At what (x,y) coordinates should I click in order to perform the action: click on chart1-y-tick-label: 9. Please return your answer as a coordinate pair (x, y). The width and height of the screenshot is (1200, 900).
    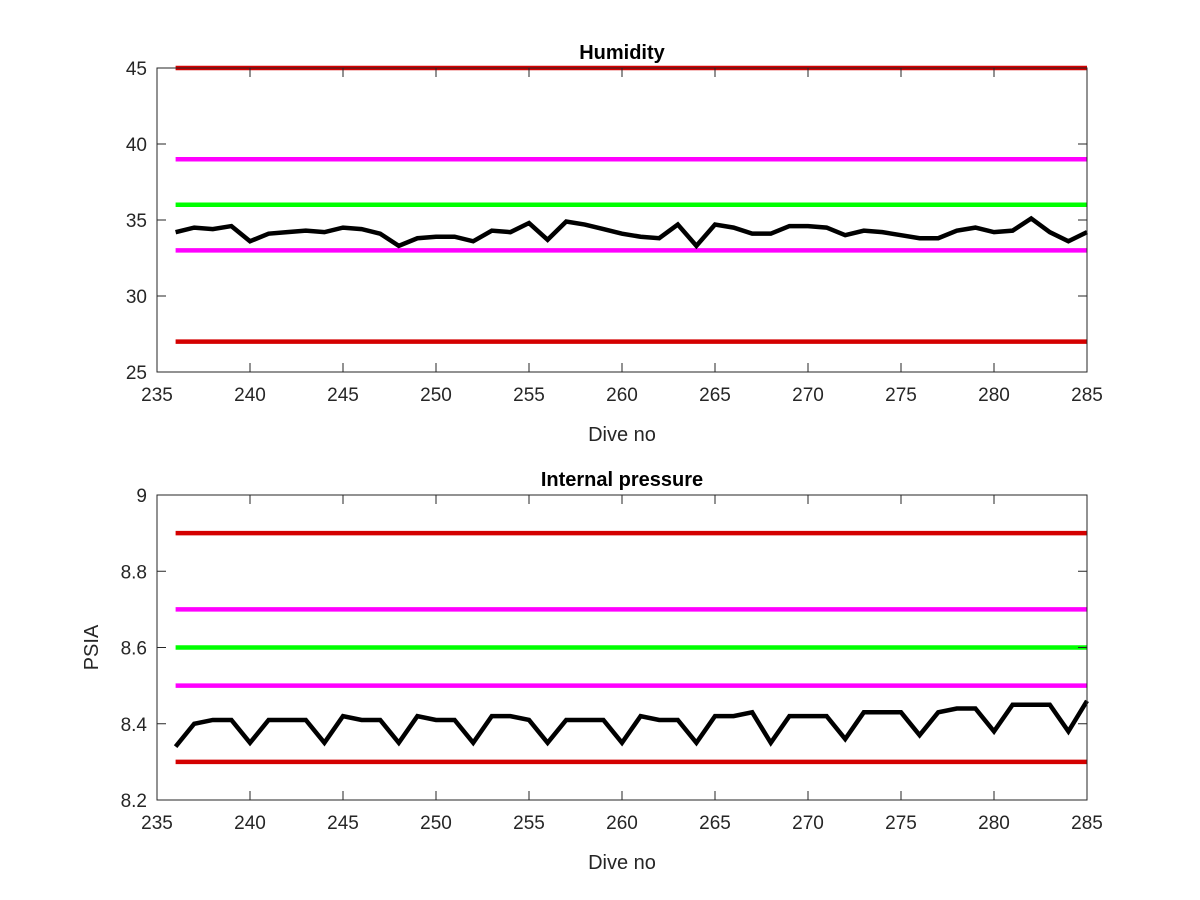
    Looking at the image, I should click on (141, 496).